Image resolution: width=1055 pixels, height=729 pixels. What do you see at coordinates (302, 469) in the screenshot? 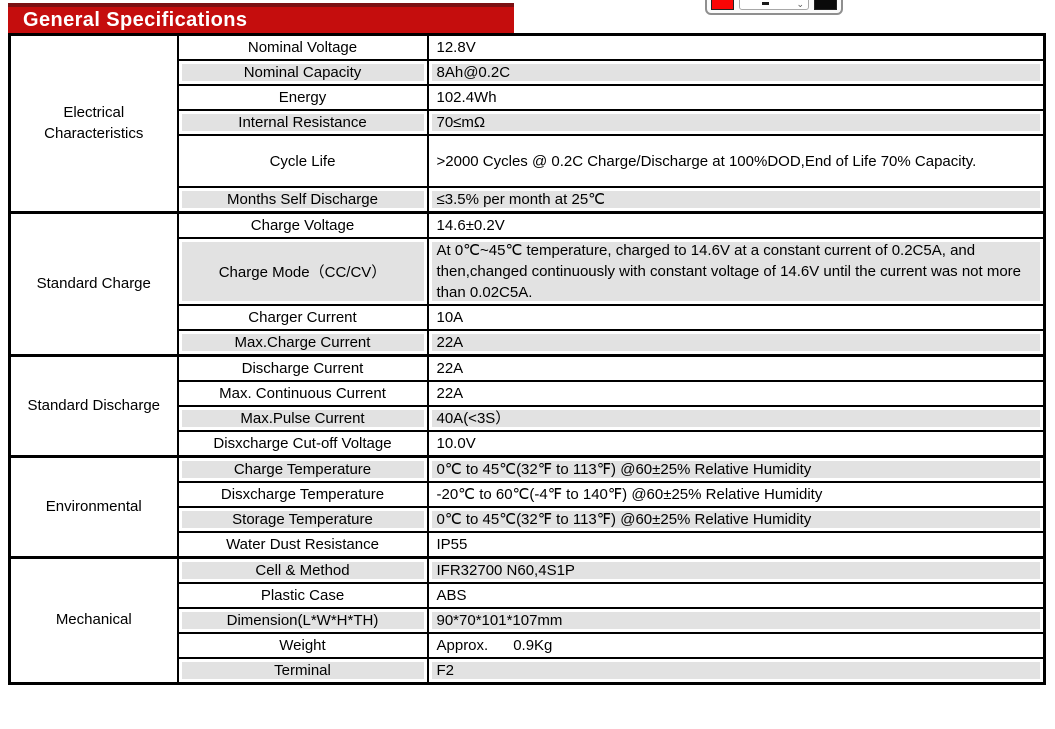
I see `spec-label: Charge Temperature` at bounding box center [302, 469].